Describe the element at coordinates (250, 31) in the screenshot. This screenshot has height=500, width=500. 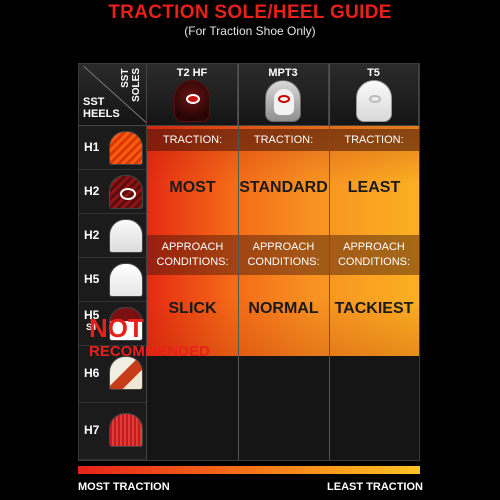
I see `page-subtitle: (For Traction Shoe Only)` at that location.